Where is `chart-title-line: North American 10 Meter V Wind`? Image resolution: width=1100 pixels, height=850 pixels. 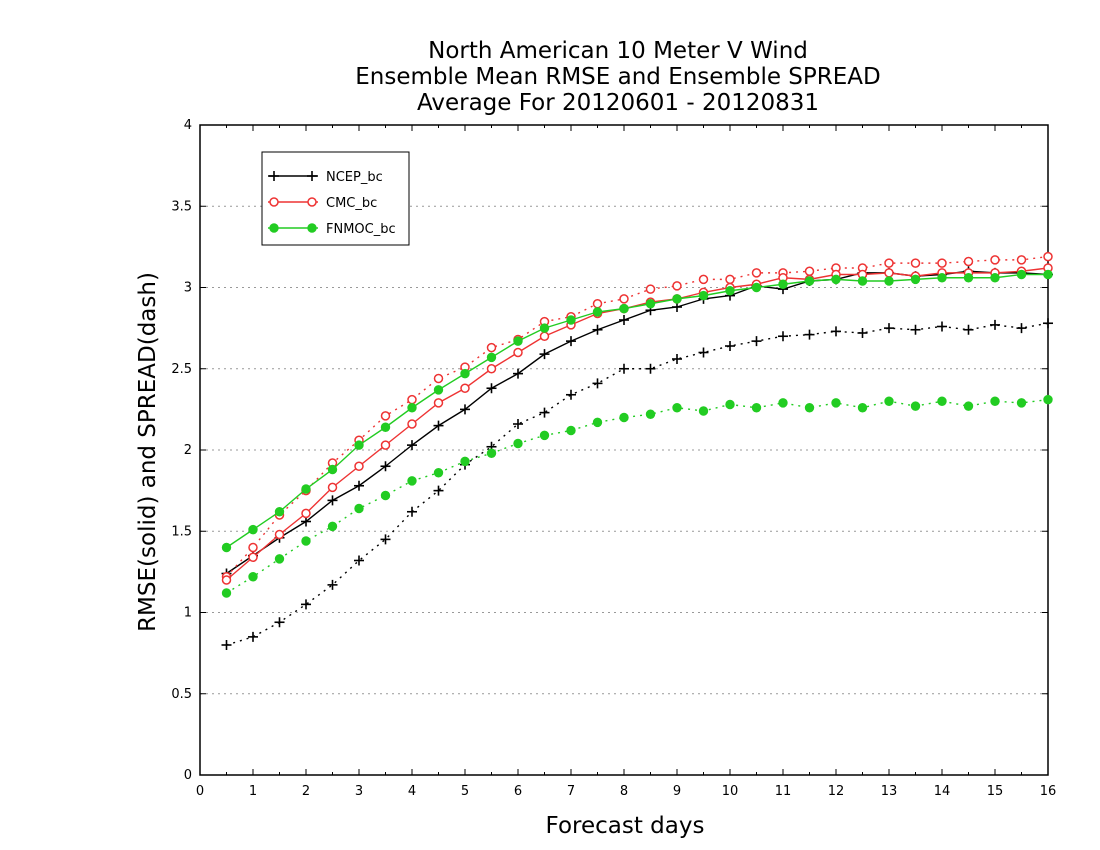 chart-title-line: North American 10 Meter V Wind is located at coordinates (618, 51).